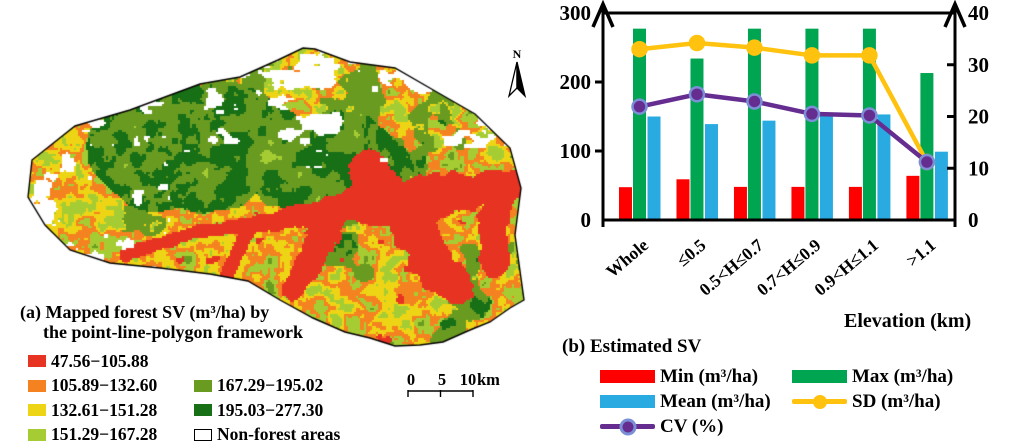 The image size is (1015, 448). What do you see at coordinates (517, 54) in the screenshot?
I see `north-label: N` at bounding box center [517, 54].